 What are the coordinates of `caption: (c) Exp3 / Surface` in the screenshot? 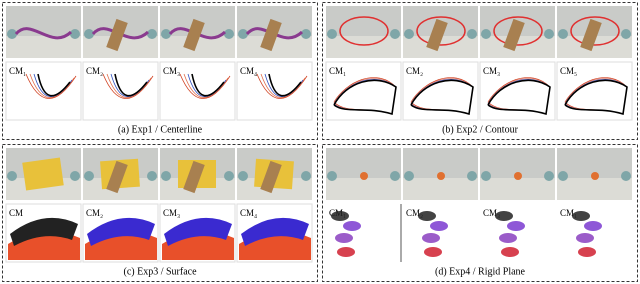 It's located at (160, 271).